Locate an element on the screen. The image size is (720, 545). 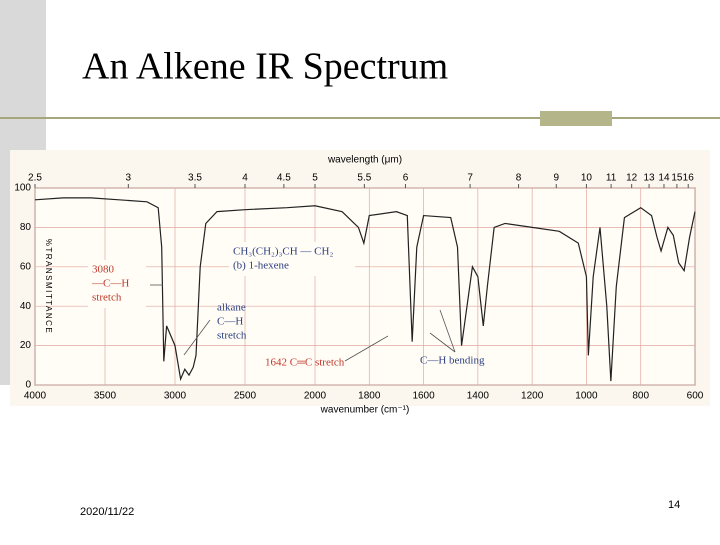
x2-tick-label: 16 is located at coordinates (689, 178).